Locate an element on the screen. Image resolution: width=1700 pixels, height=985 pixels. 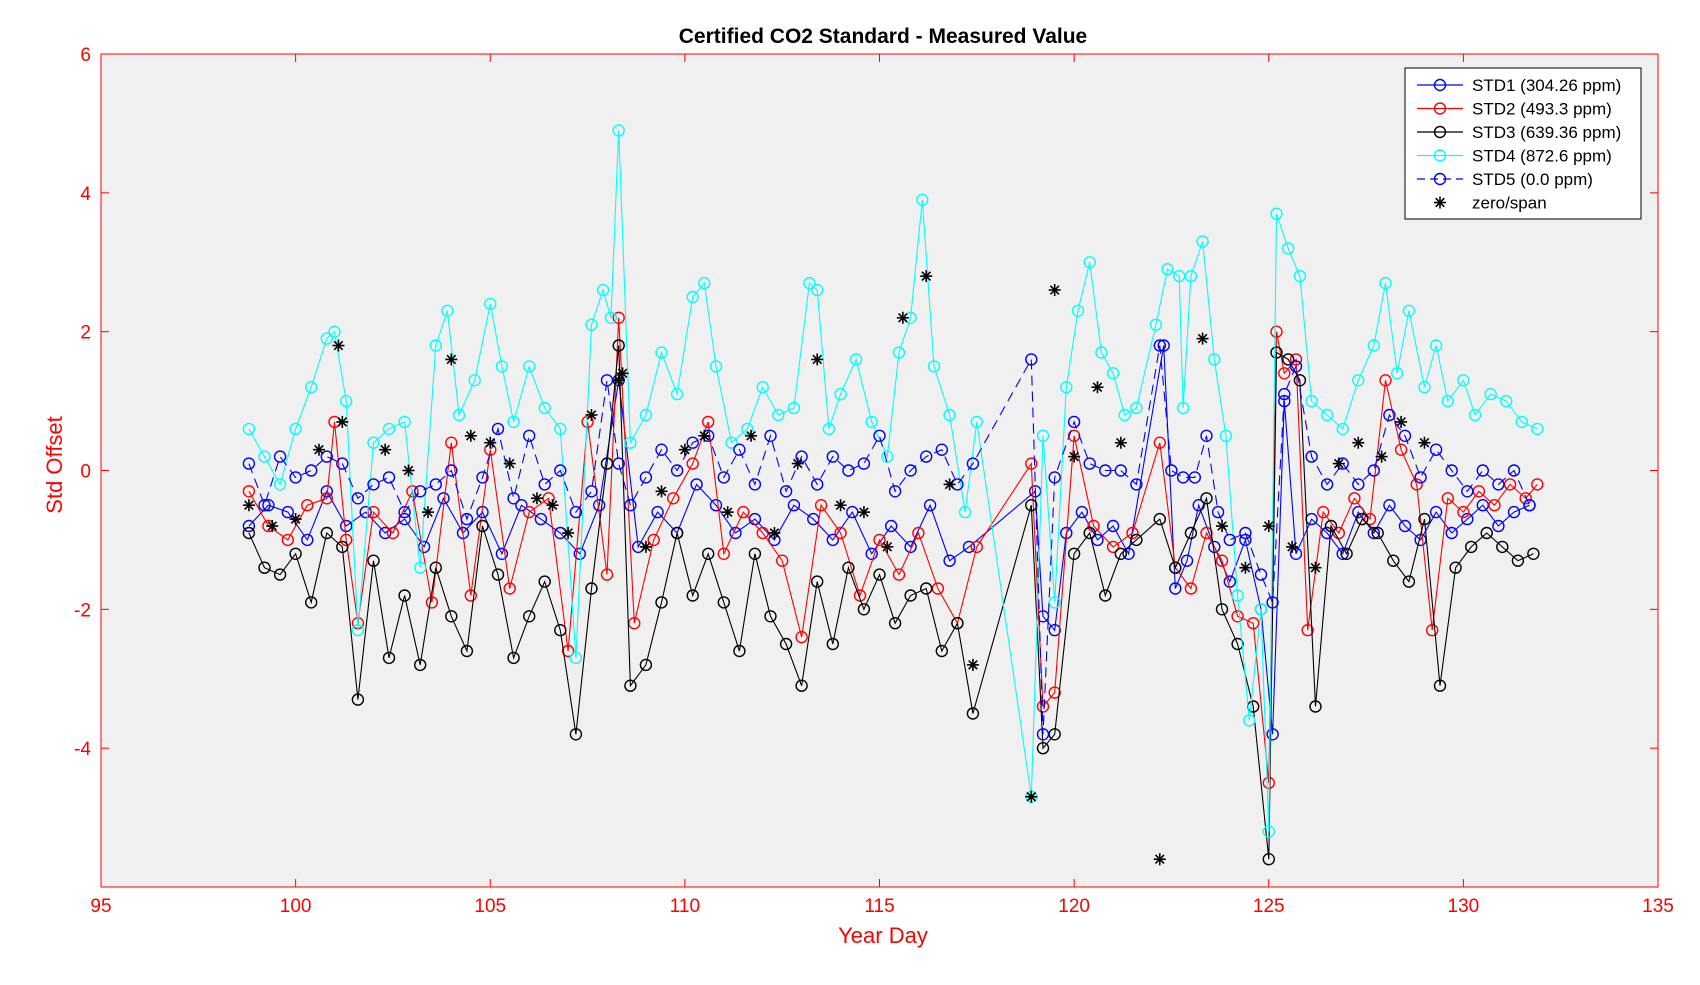
legend-marker is located at coordinates (1440, 202).